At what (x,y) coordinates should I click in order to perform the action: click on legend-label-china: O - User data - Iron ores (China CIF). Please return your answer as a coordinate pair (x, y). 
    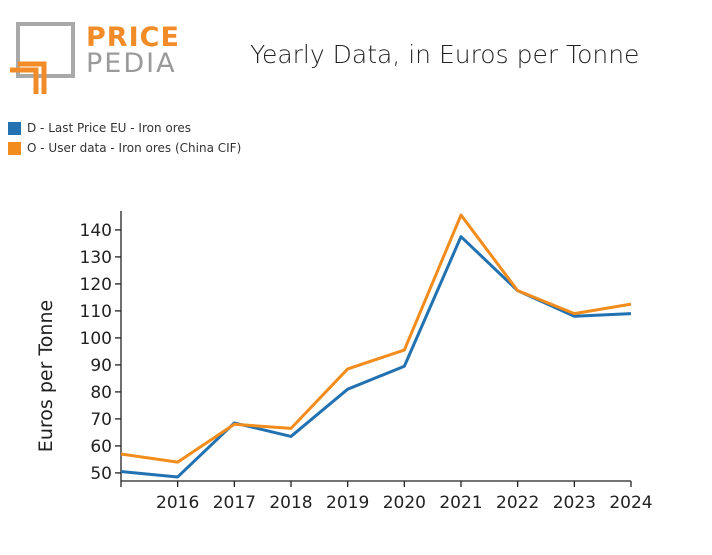
    Looking at the image, I should click on (134, 148).